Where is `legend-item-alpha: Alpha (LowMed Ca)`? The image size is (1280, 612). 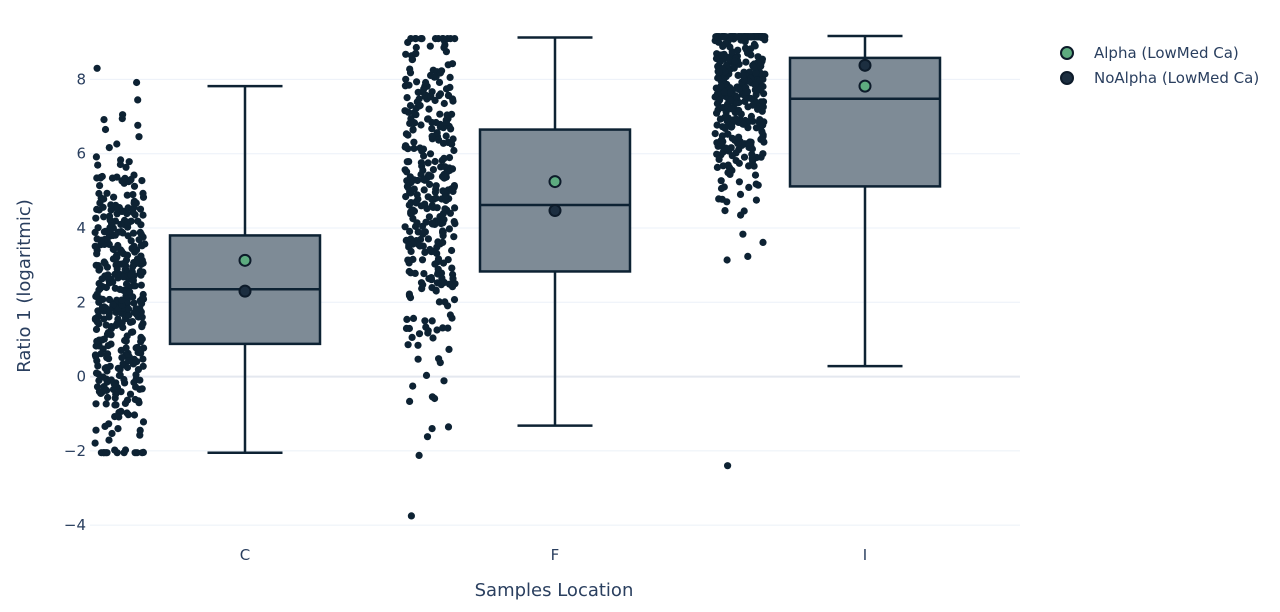 legend-item-alpha: Alpha (LowMed Ca) is located at coordinates (1158, 52).